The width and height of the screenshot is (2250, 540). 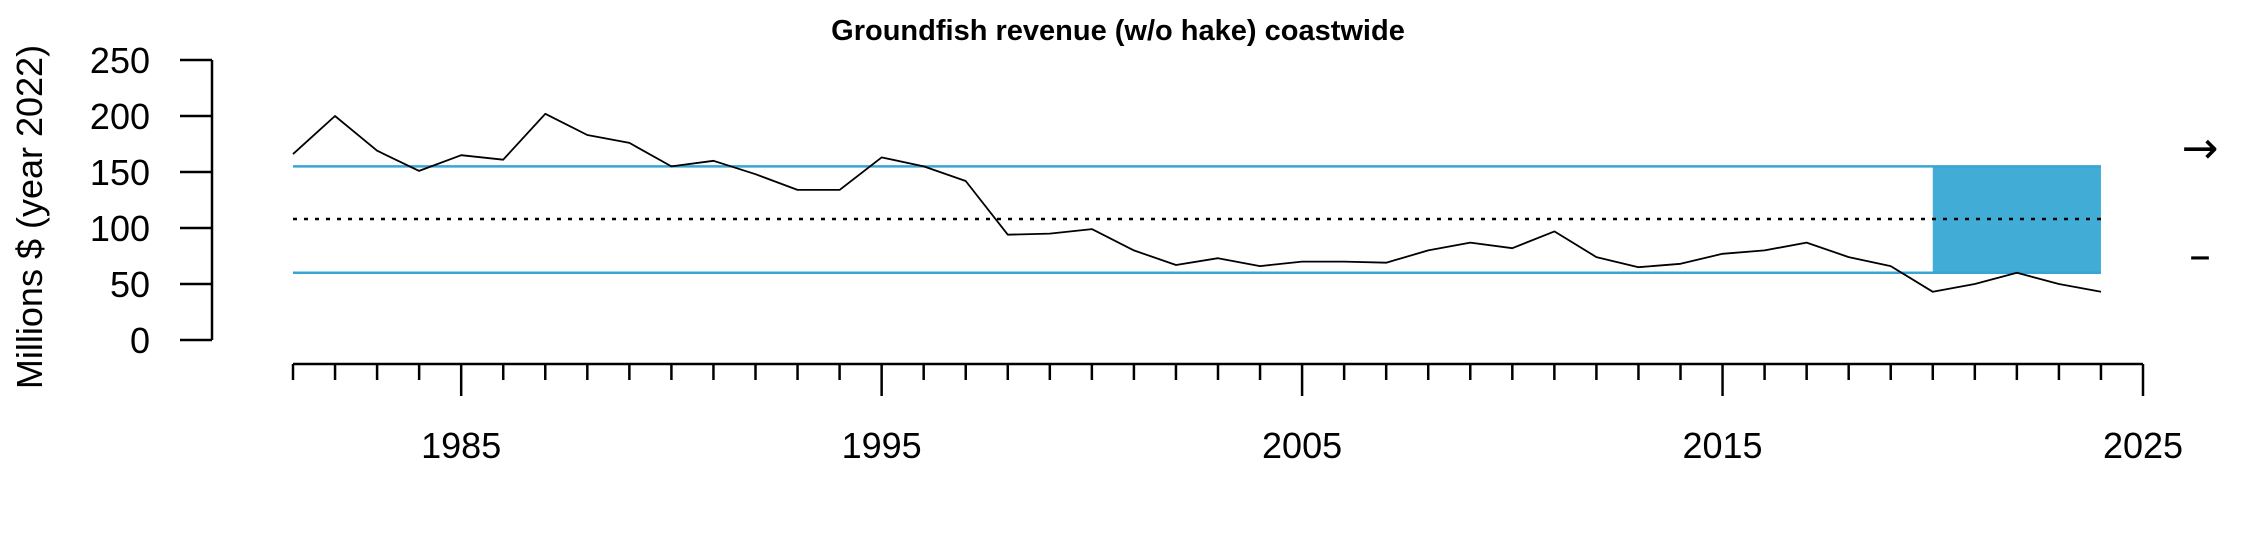 I want to click on mean-indicator-icon: –, so click(x=2200, y=255).